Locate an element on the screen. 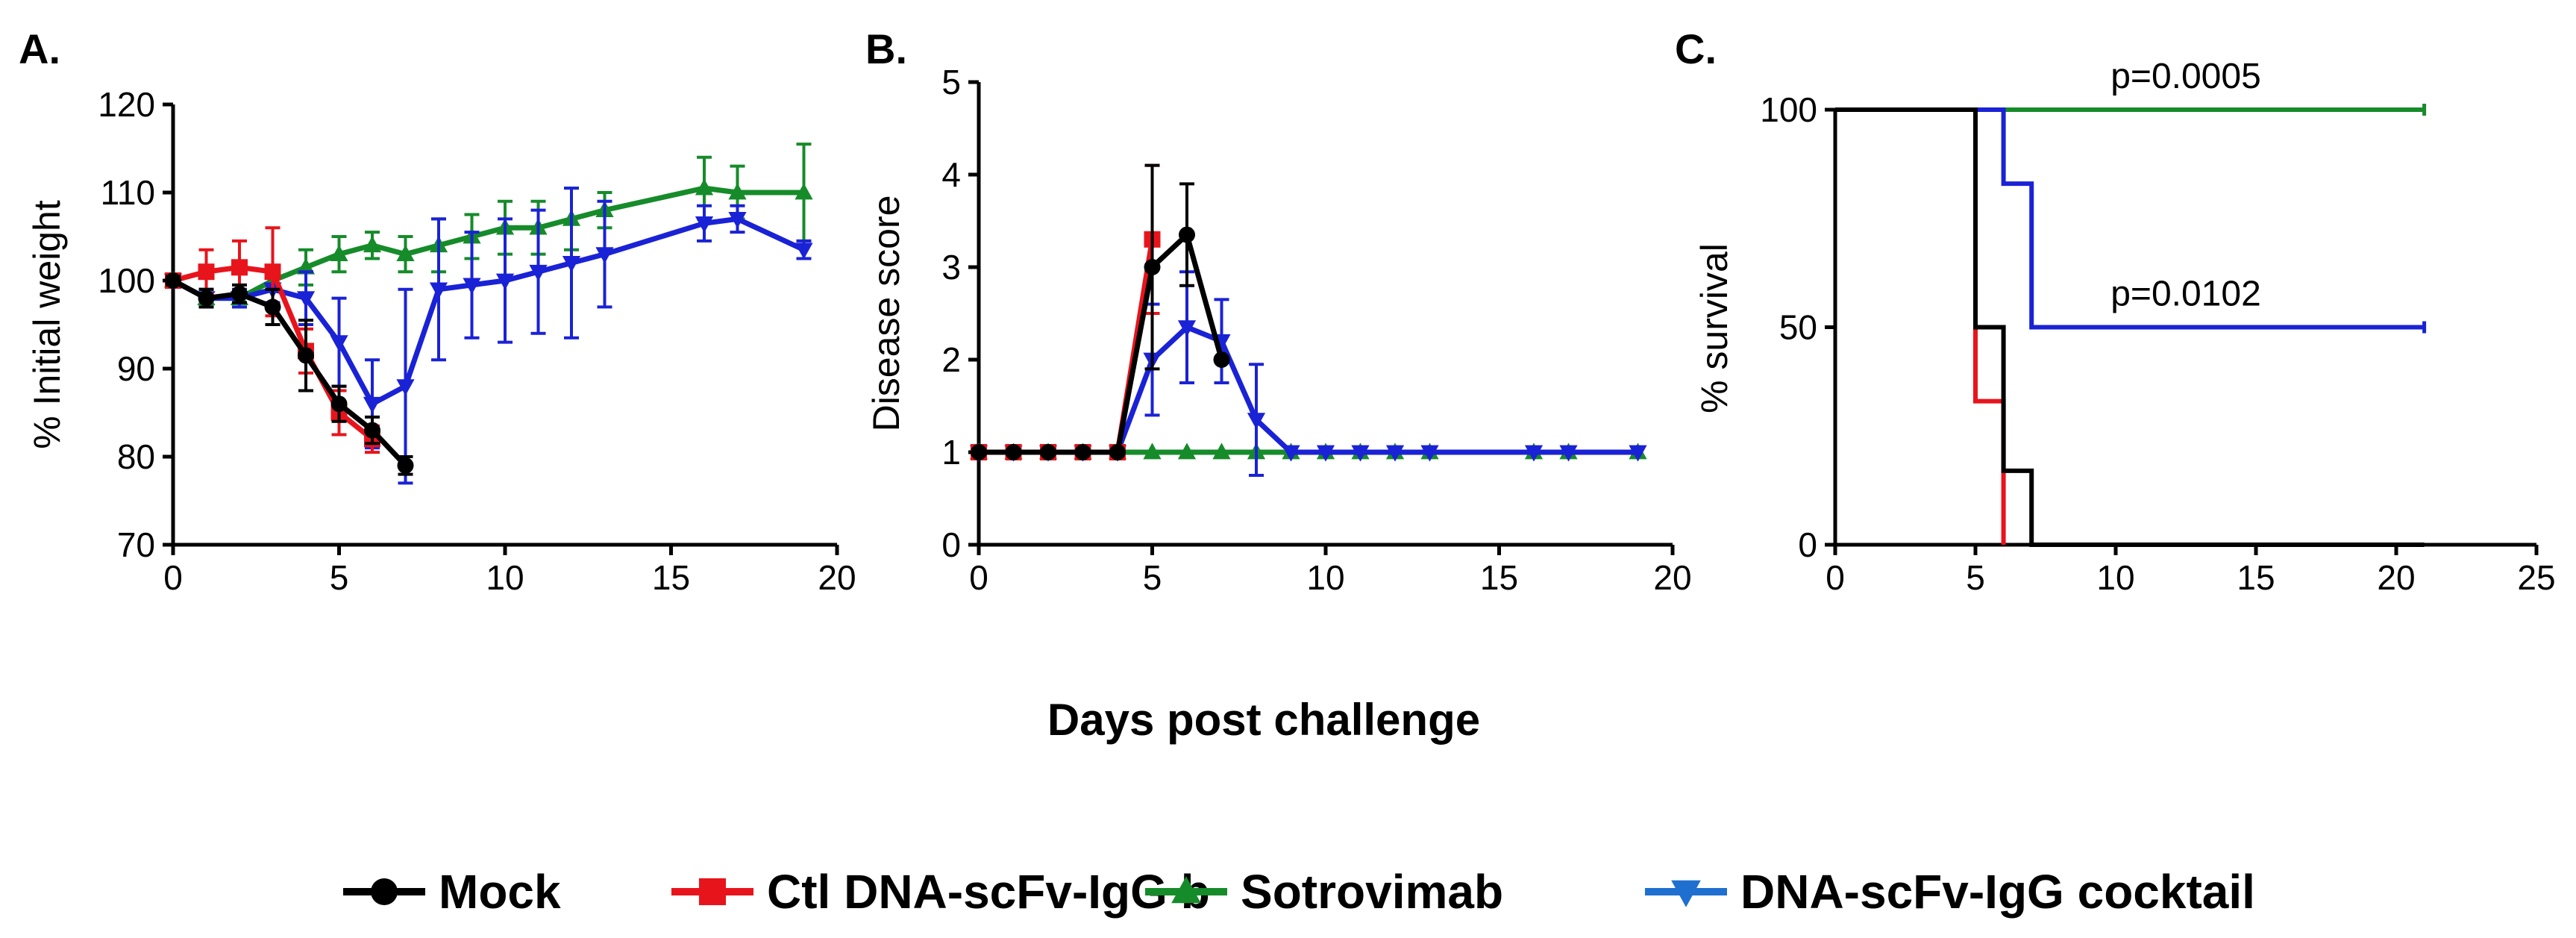 The width and height of the screenshot is (2576, 938). panel-a-y-axis-label: % Initial weight is located at coordinates (47, 324).